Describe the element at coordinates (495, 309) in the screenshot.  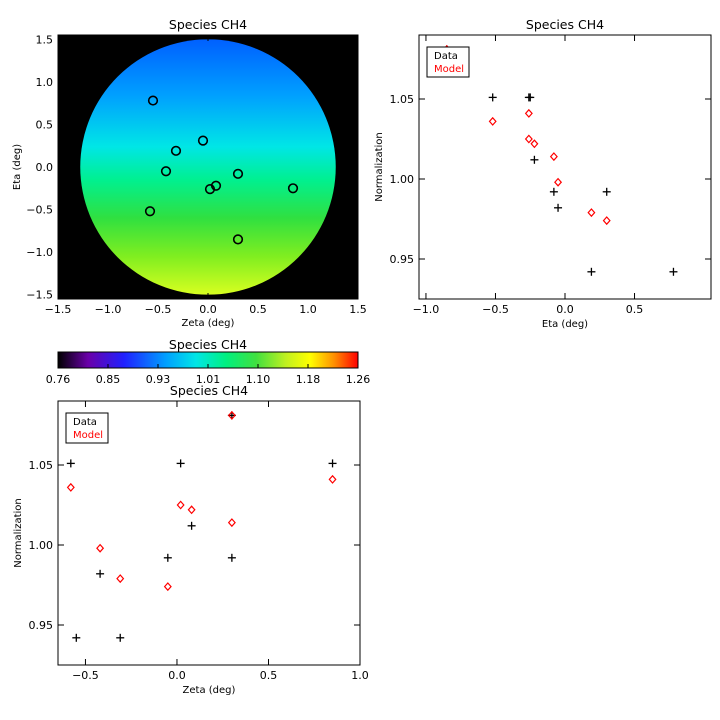
I see `eta-x-tick-label: −0.5` at that location.